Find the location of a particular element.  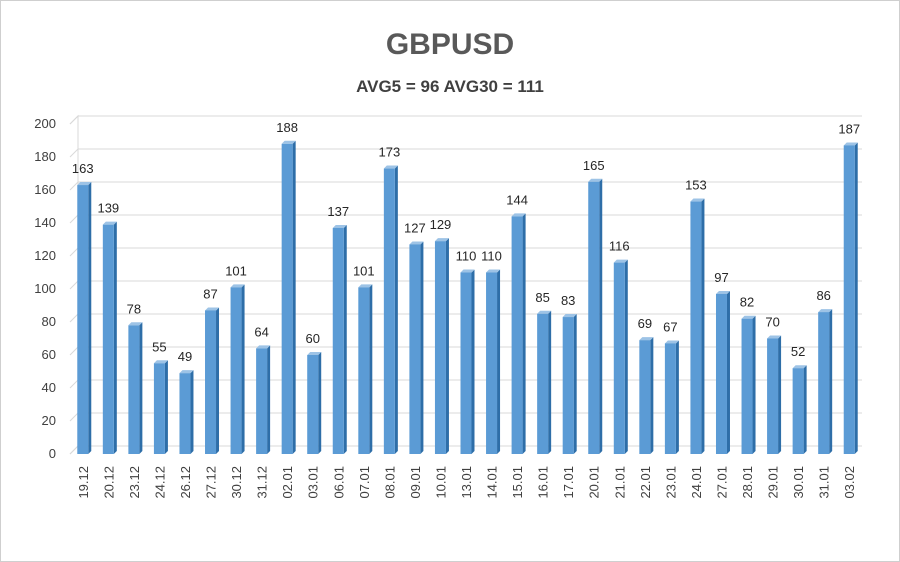

data-label: 110 is located at coordinates (491, 256).